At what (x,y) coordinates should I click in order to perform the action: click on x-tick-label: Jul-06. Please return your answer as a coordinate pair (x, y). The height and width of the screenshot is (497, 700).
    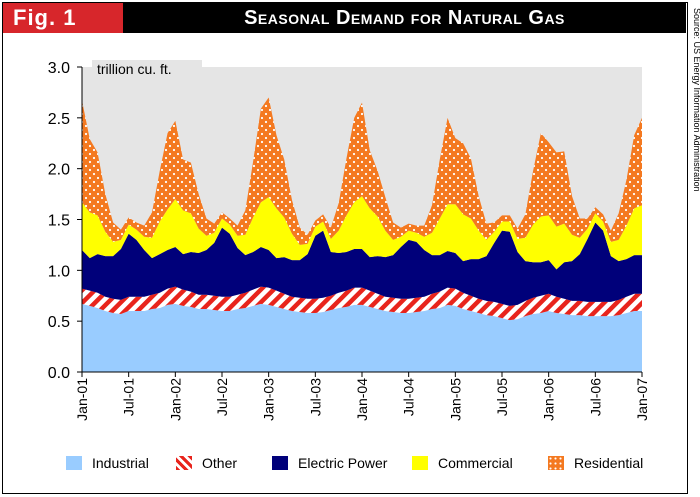
    Looking at the image, I should click on (595, 397).